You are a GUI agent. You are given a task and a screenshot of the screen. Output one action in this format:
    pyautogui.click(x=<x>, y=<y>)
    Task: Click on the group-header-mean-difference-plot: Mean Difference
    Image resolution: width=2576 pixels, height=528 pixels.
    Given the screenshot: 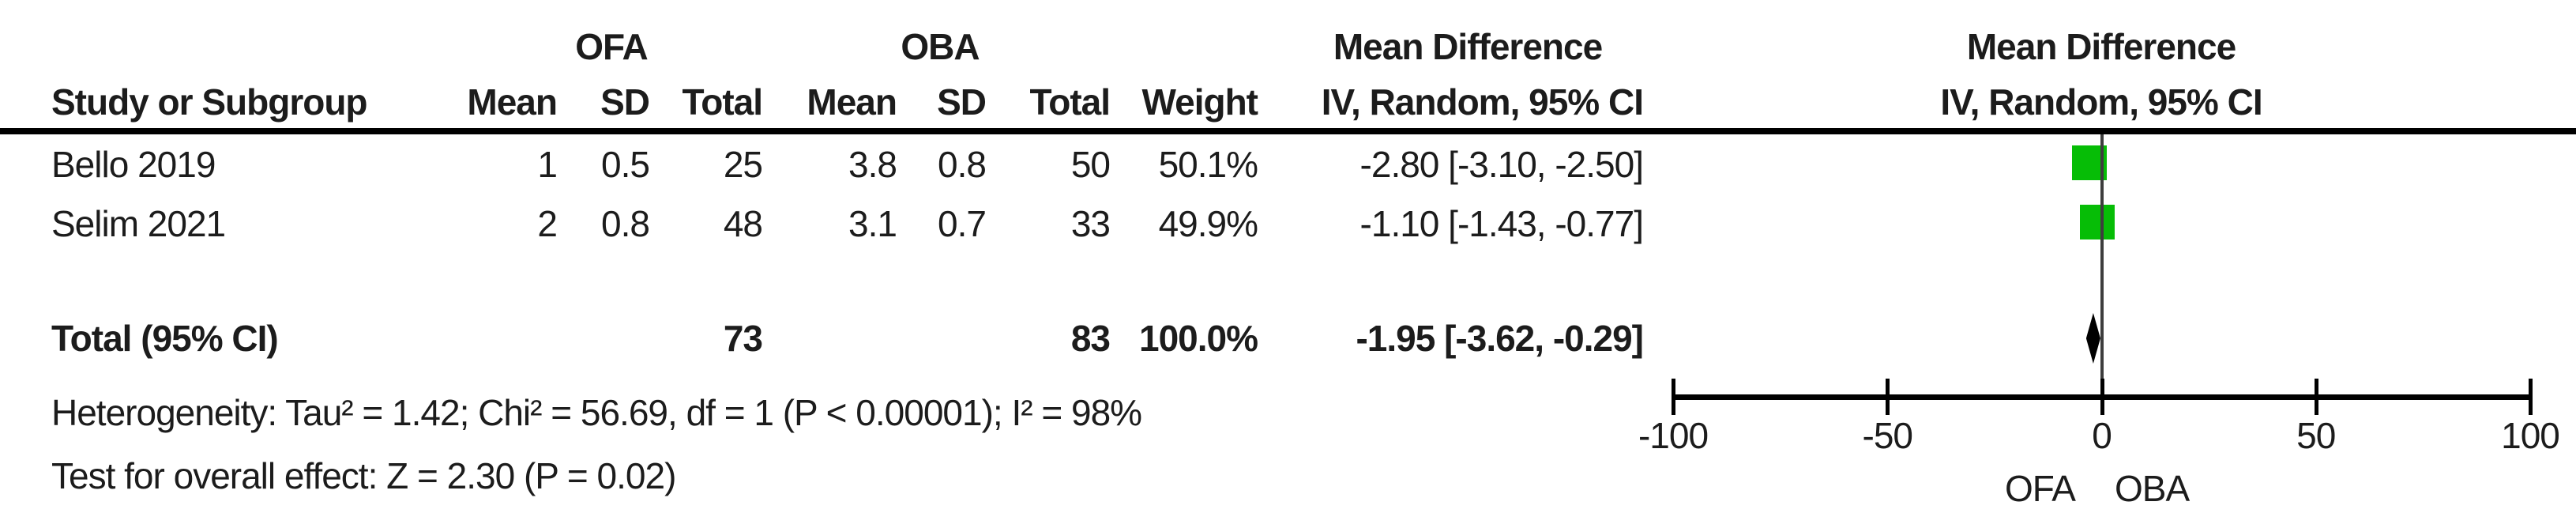 What is the action you would take?
    pyautogui.click(x=2101, y=46)
    